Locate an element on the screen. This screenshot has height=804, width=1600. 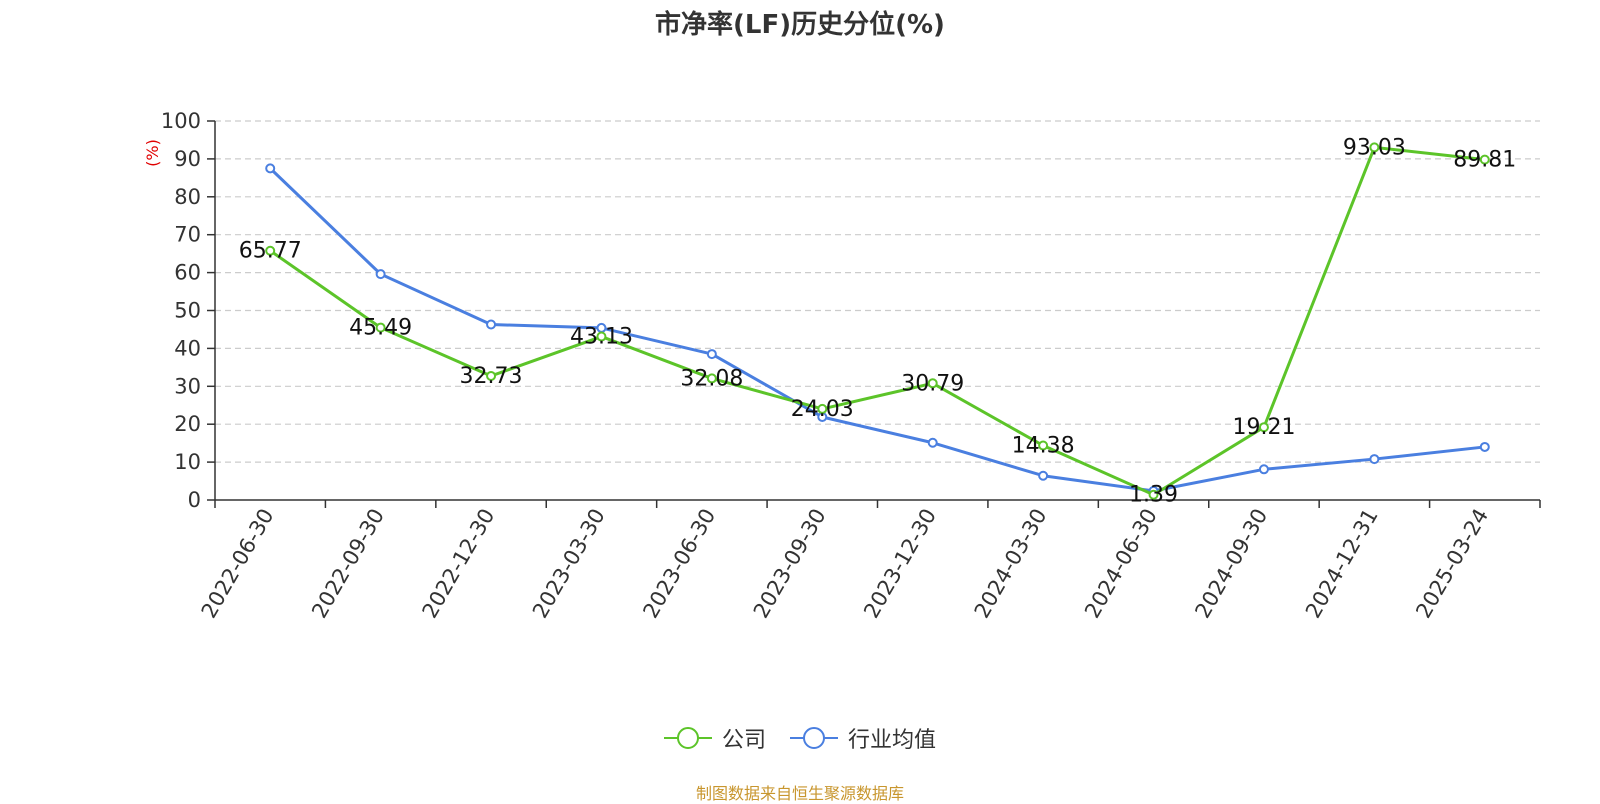
y-tick-label: 80 is located at coordinates (187, 197).